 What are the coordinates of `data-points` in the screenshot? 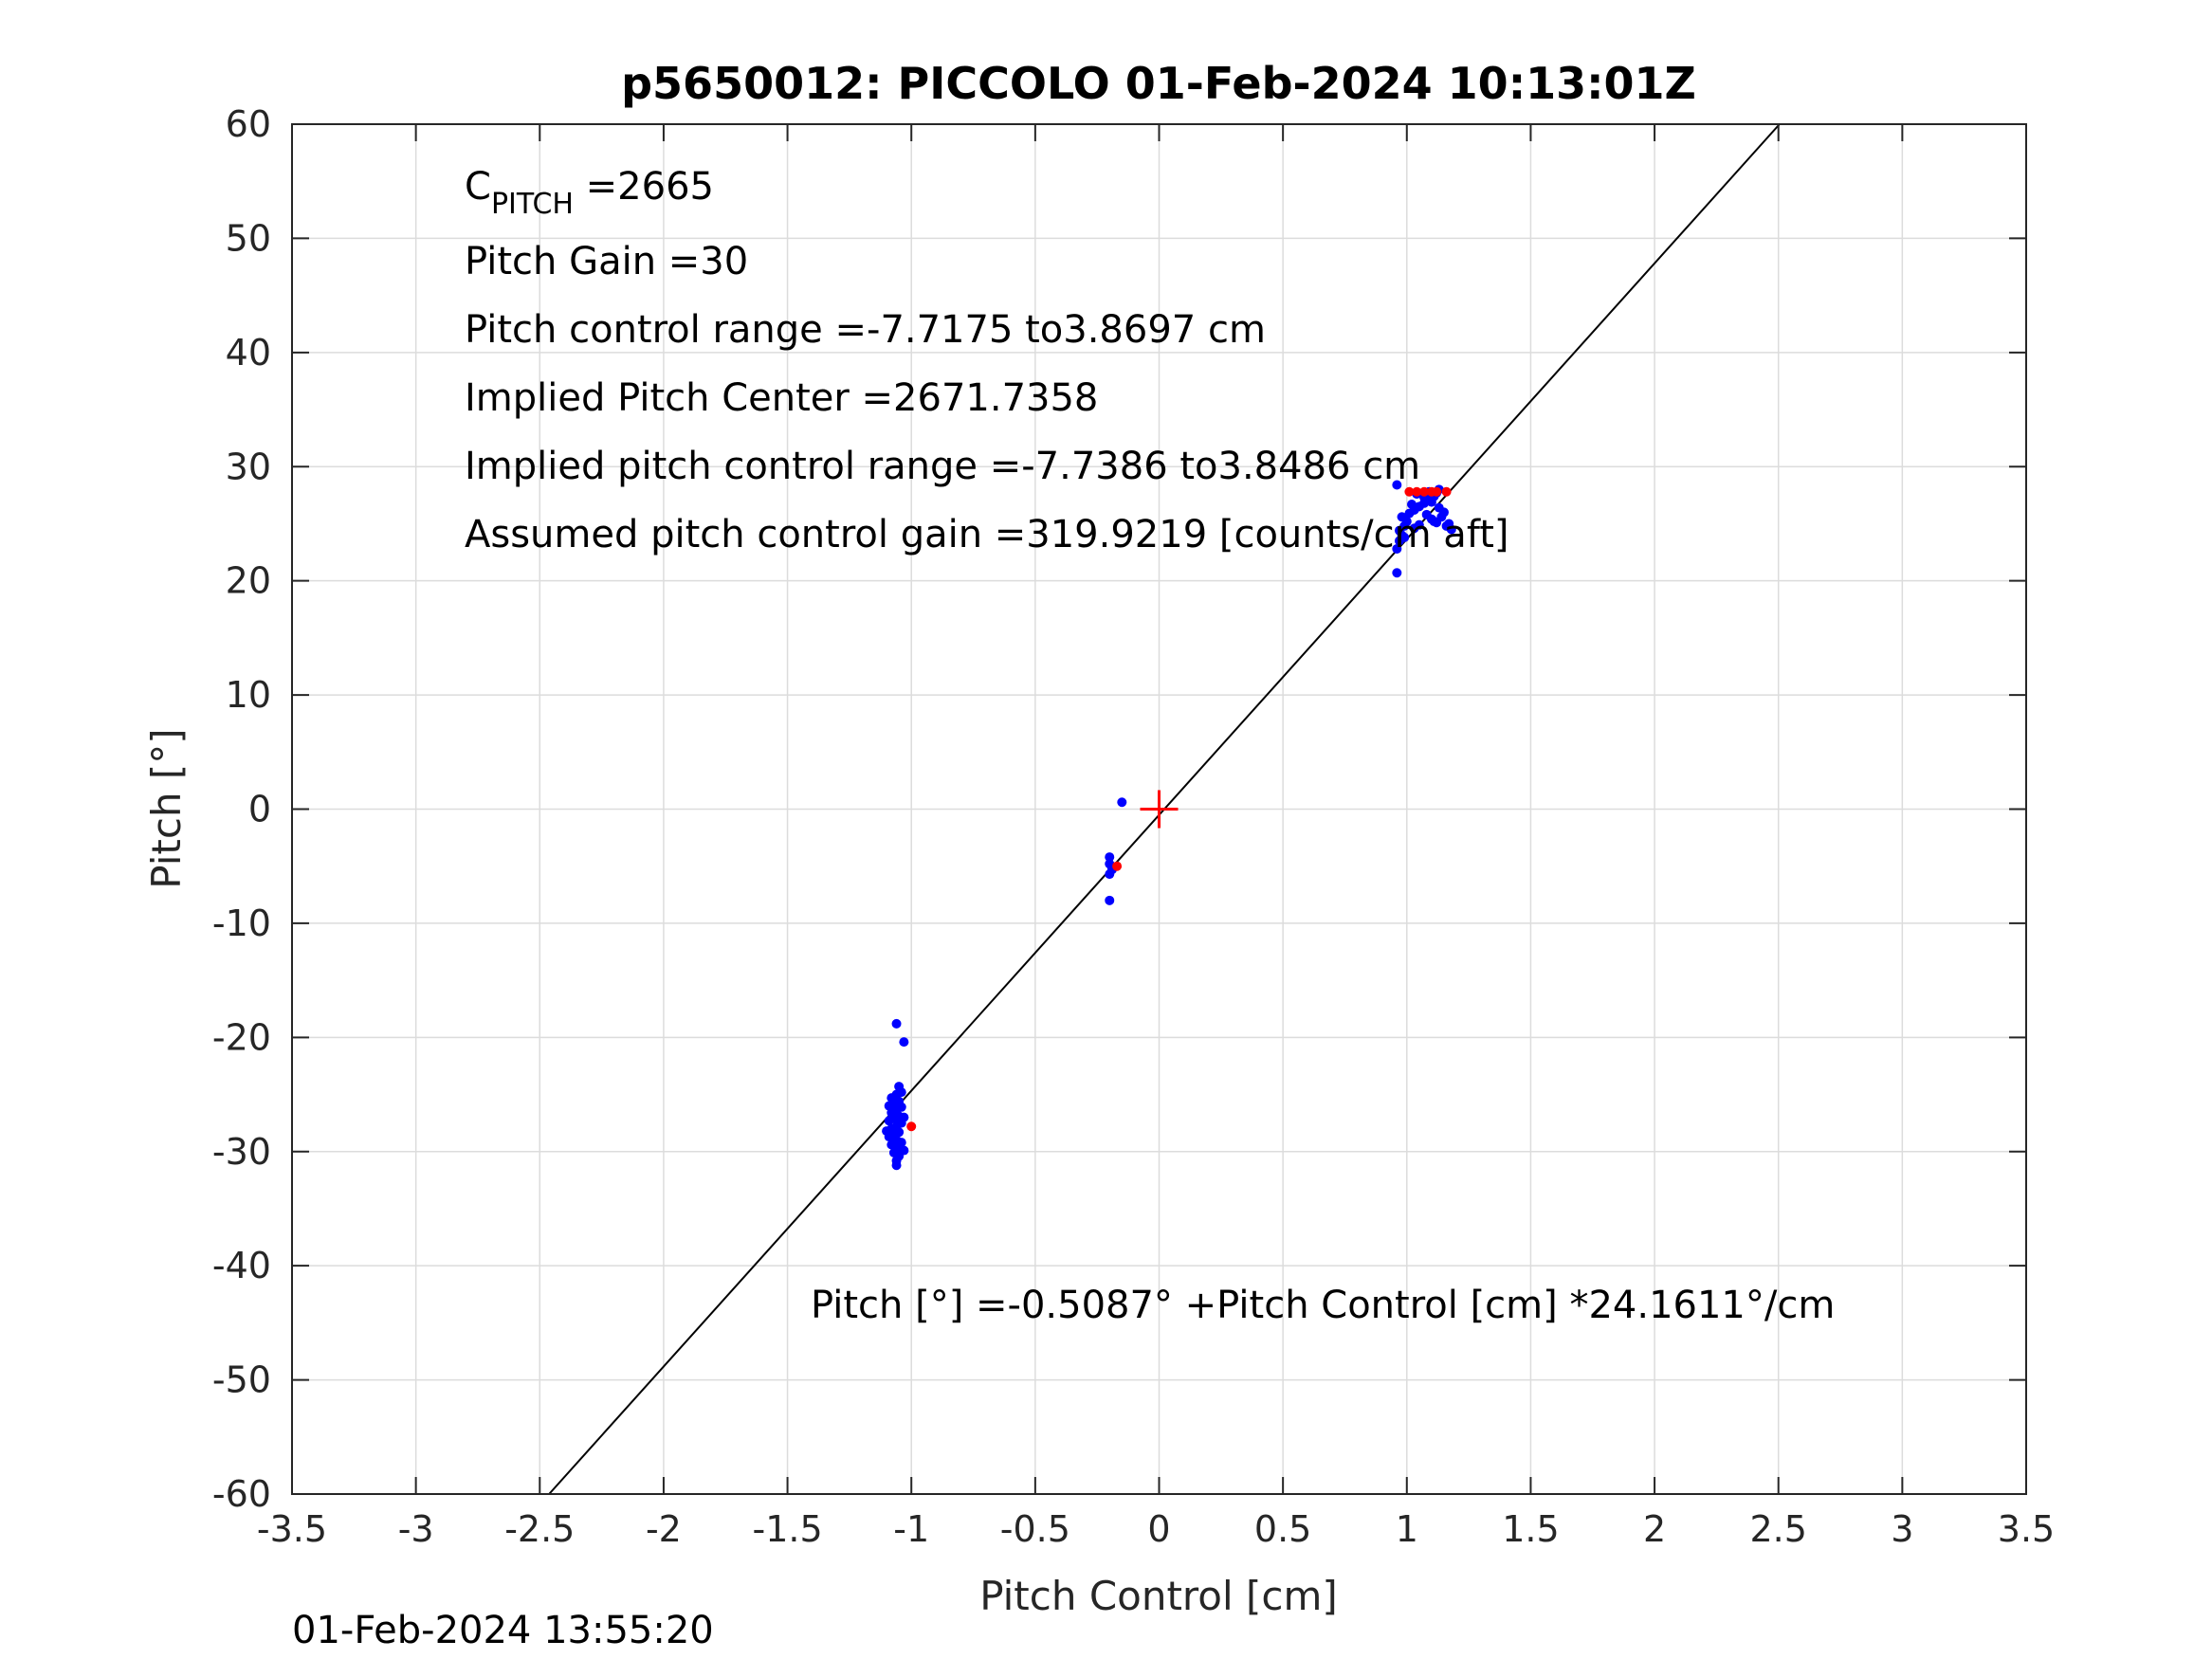 It's located at (1169, 825).